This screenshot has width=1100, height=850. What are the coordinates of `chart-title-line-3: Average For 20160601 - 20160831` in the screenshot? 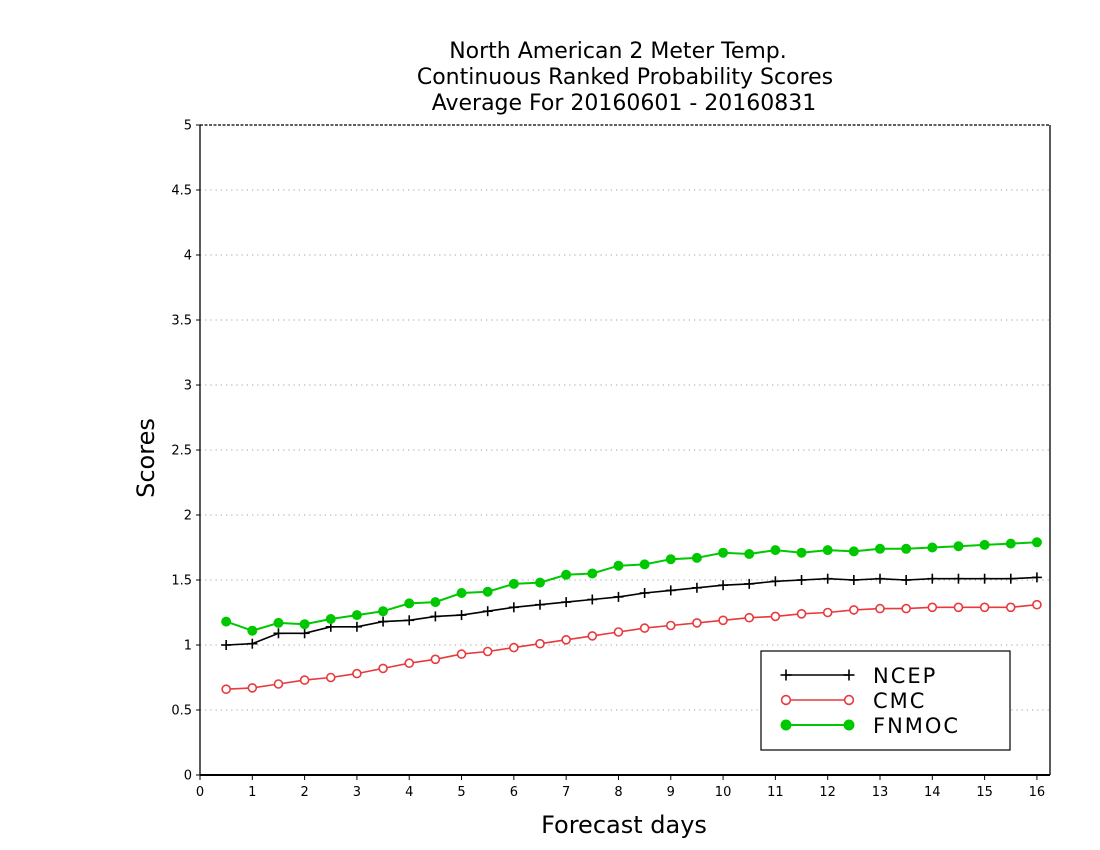 It's located at (624, 103).